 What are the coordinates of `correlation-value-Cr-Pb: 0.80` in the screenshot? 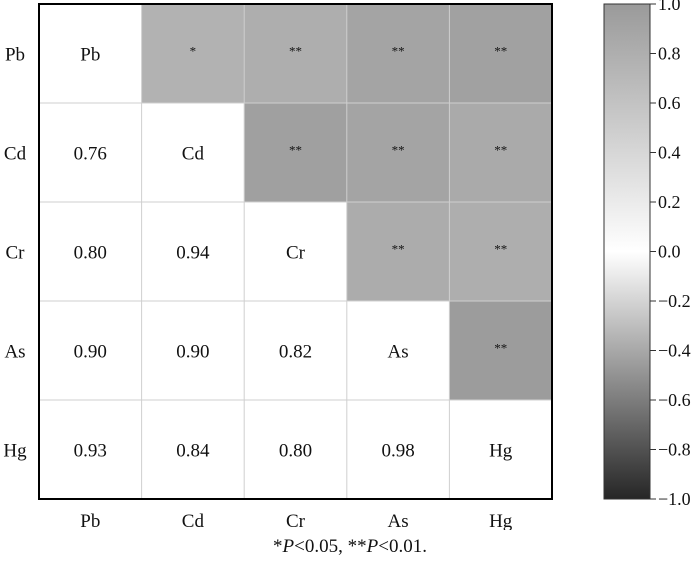 It's located at (90, 253).